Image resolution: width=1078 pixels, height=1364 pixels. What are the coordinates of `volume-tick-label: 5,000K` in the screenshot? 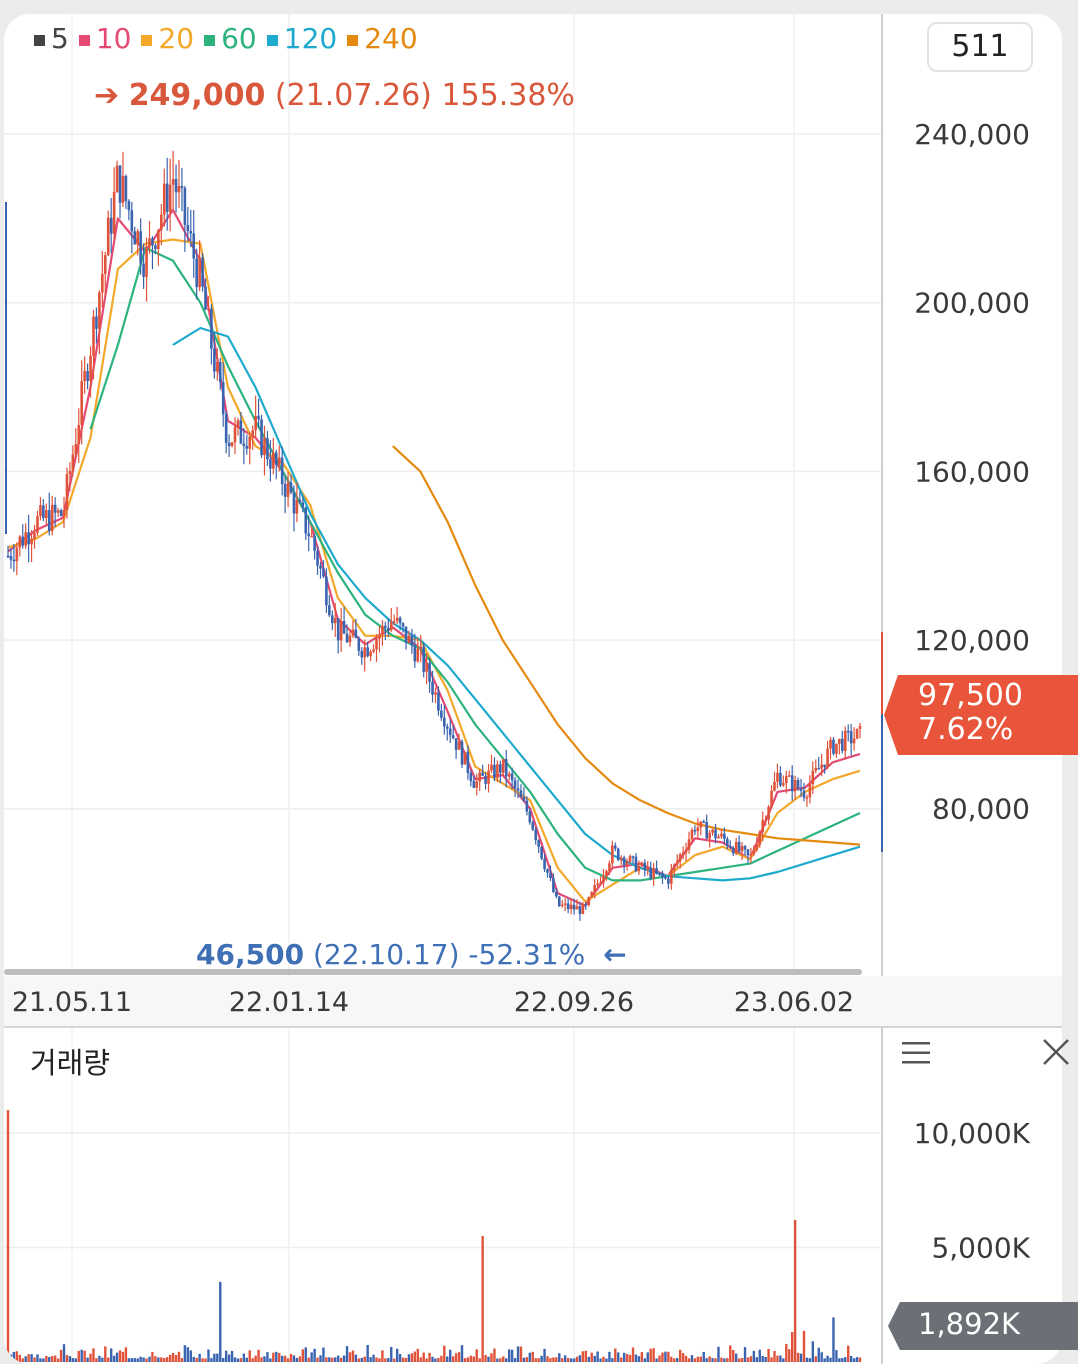 It's located at (980, 1248).